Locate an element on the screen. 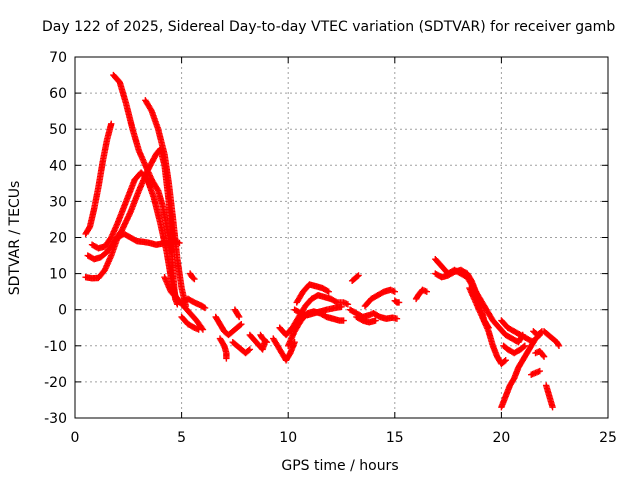  series-track-n is located at coordinates (237, 313).